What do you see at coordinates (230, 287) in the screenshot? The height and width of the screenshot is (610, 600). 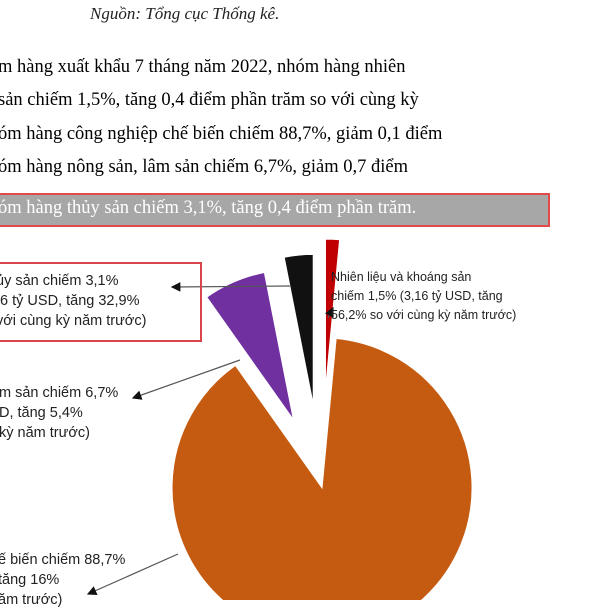 I see `leader-arrow-thuy-san` at bounding box center [230, 287].